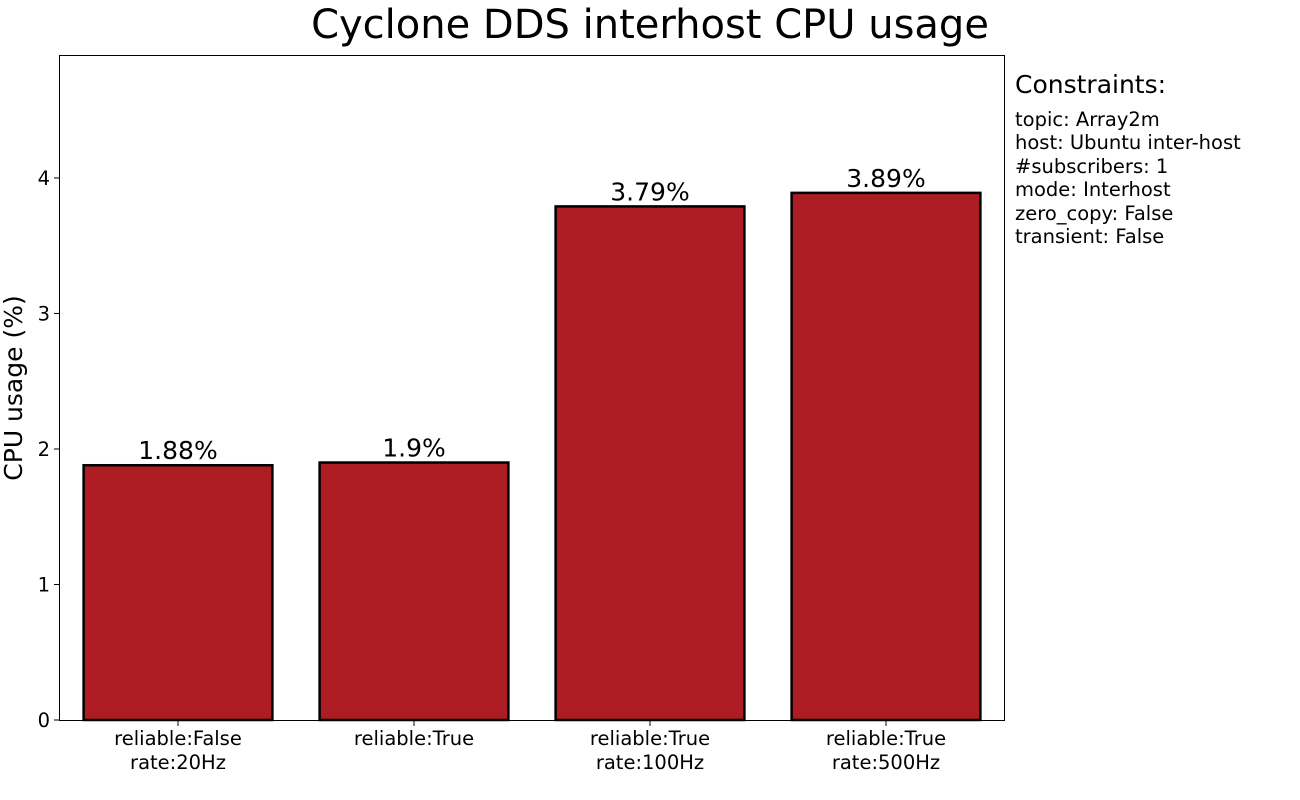 Image resolution: width=1300 pixels, height=800 pixels. Describe the element at coordinates (1128, 143) in the screenshot. I see `constraint-item: host: Ubuntu inter-host` at that location.